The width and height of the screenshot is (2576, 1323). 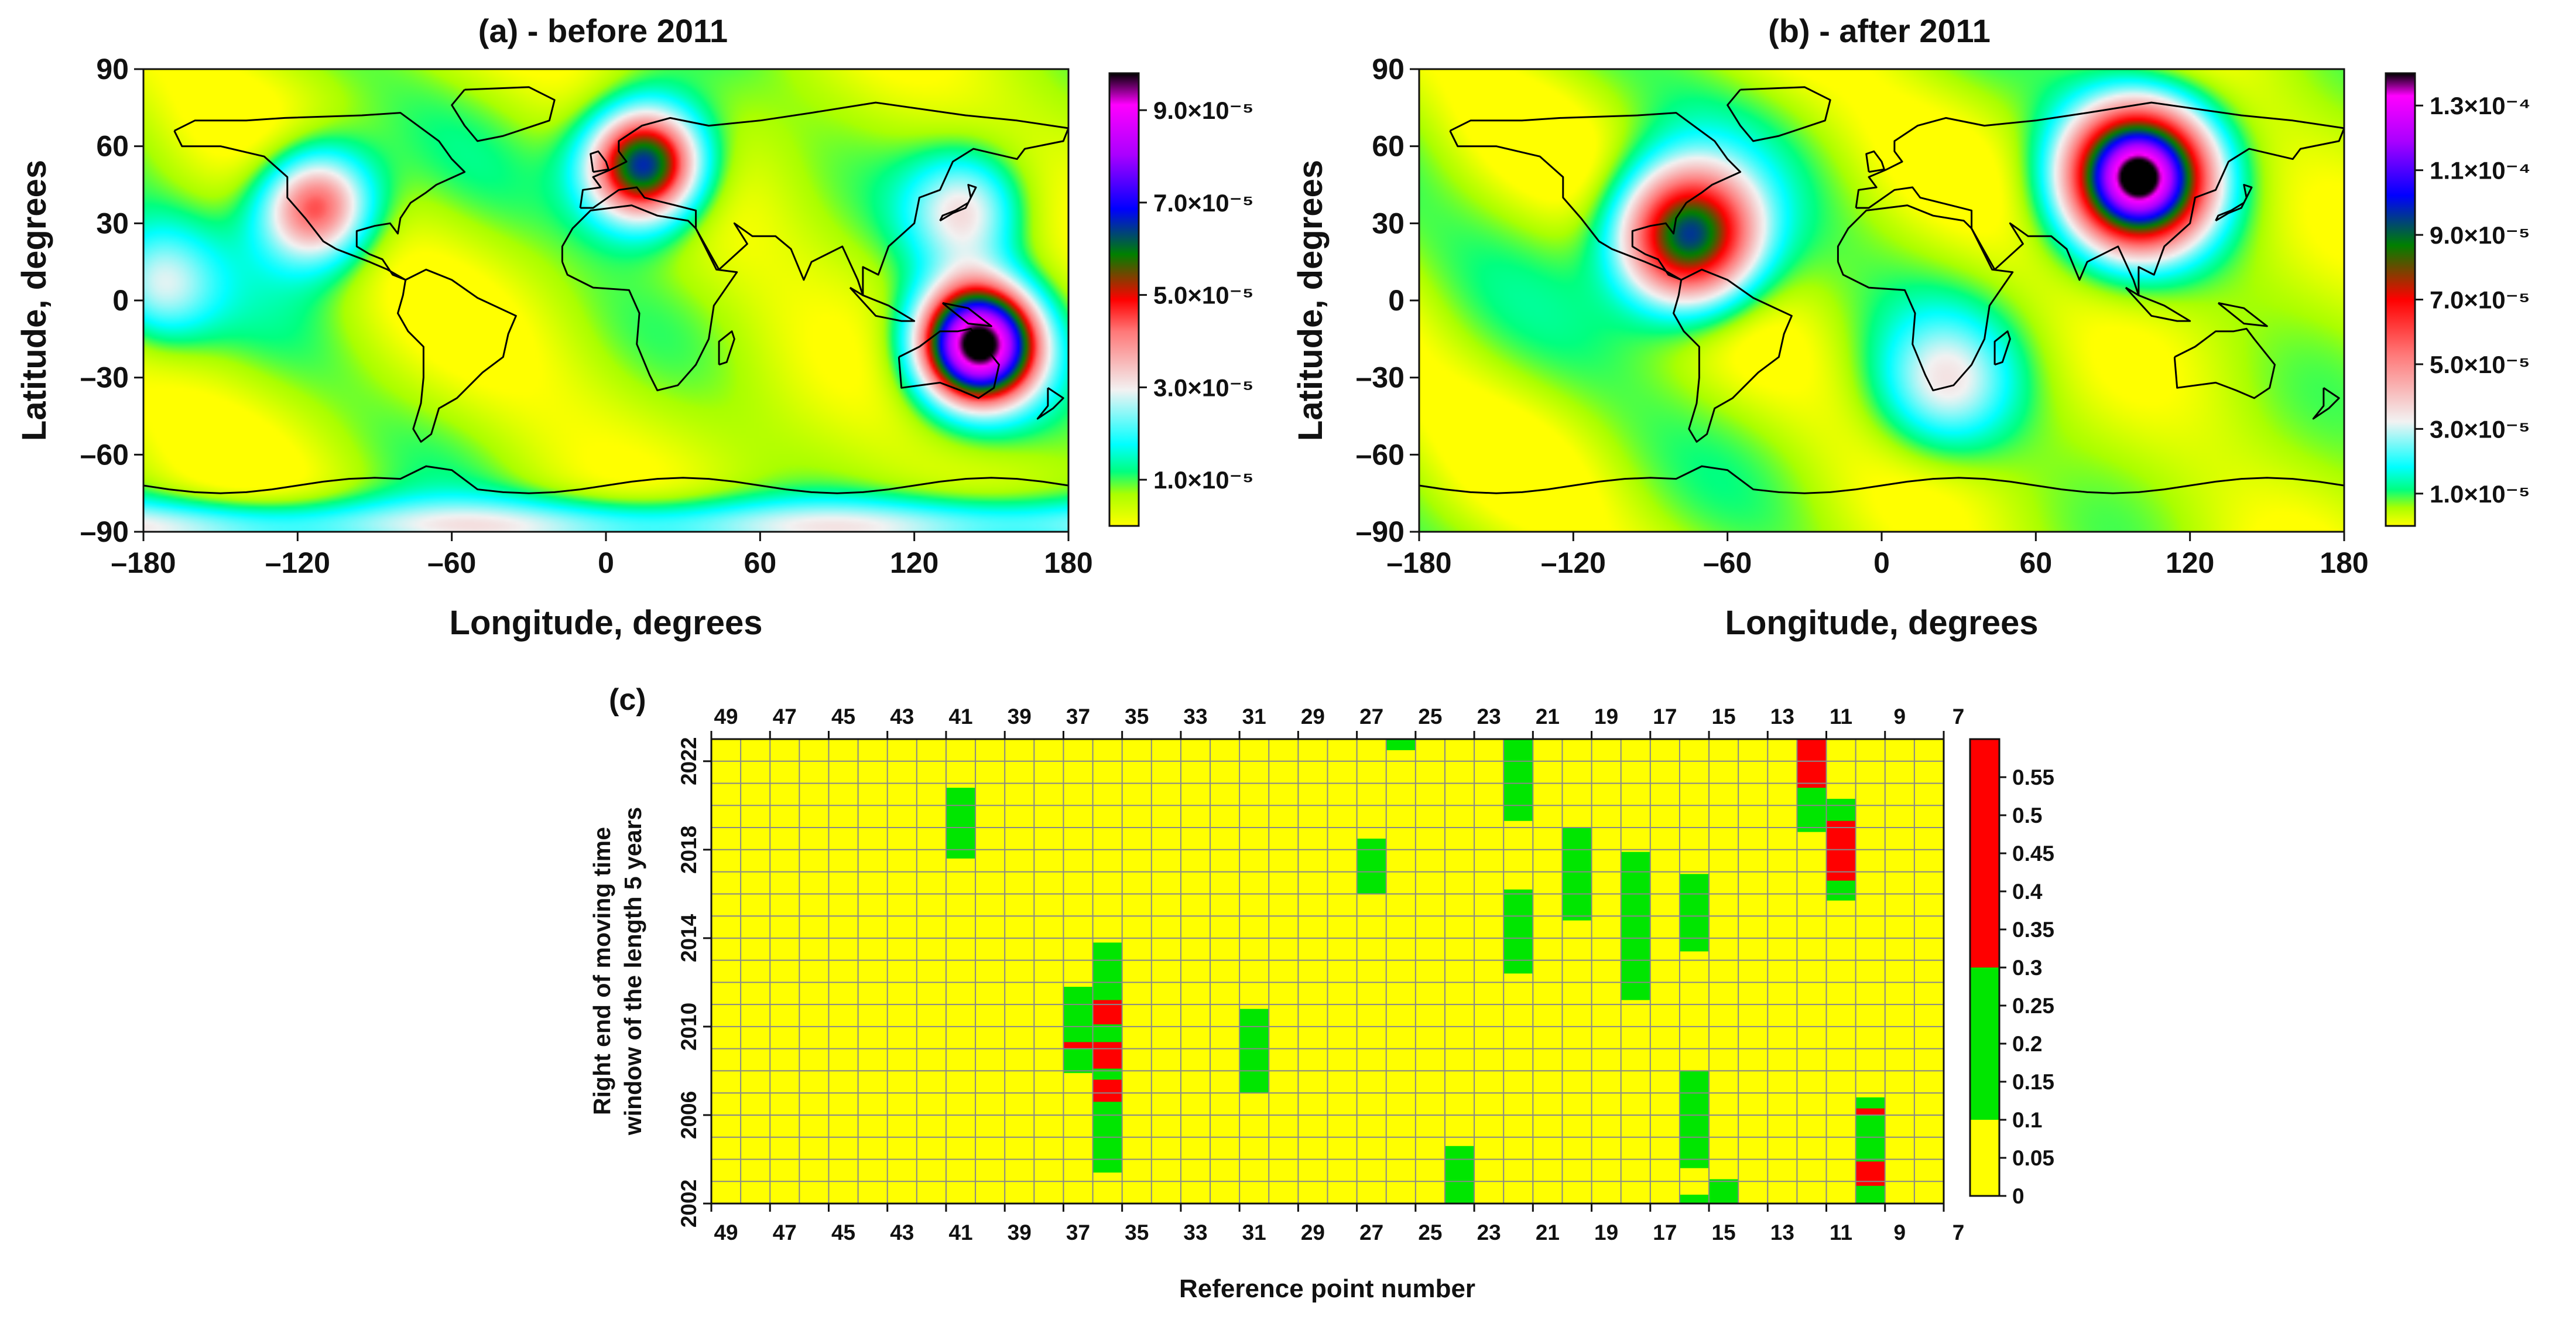 I want to click on xtick-label-bottom: 49, so click(x=726, y=1233).